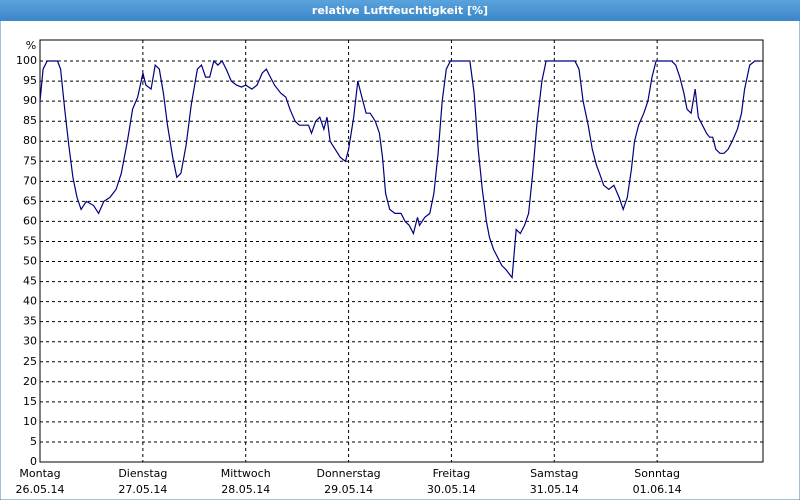  What do you see at coordinates (30, 381) in the screenshot?
I see `y-tick-label: 20` at bounding box center [30, 381].